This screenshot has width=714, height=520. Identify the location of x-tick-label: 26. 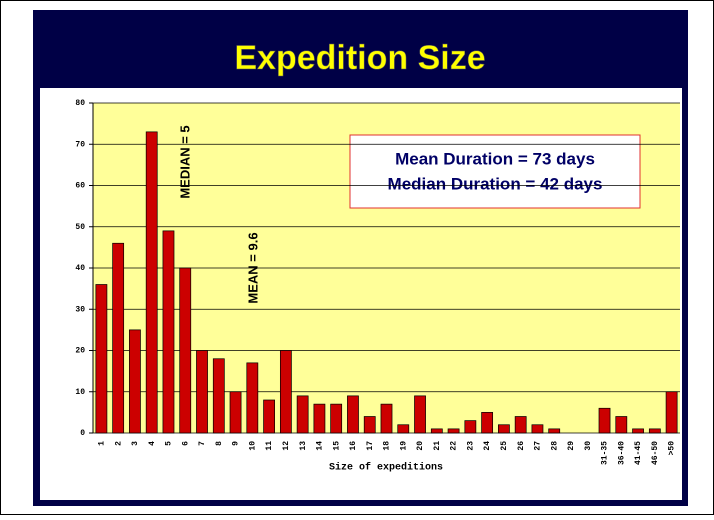
(521, 446).